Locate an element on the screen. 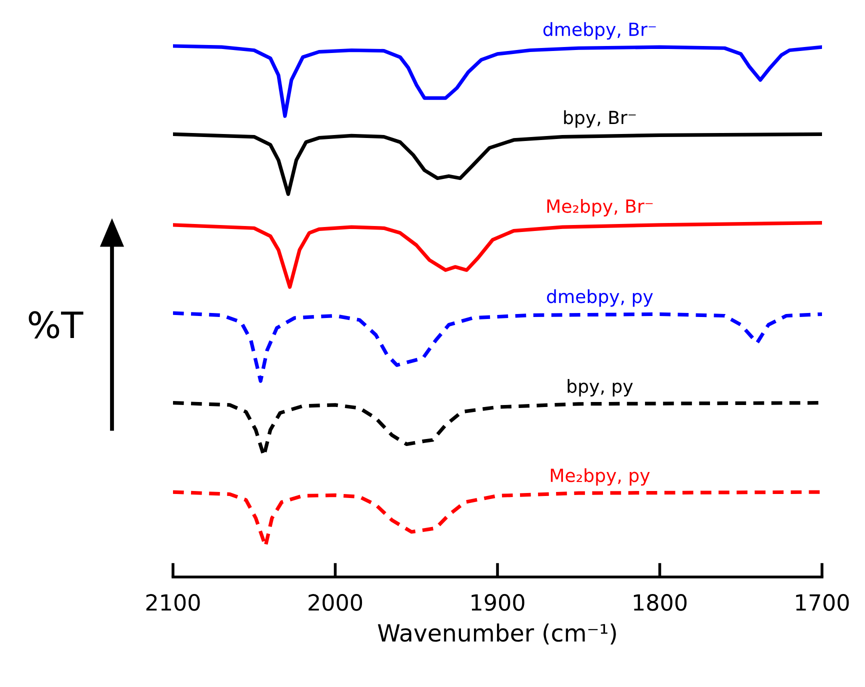 The image size is (865, 687). x-axis-title: Wavenumber (cm⁻¹) is located at coordinates (497, 634).